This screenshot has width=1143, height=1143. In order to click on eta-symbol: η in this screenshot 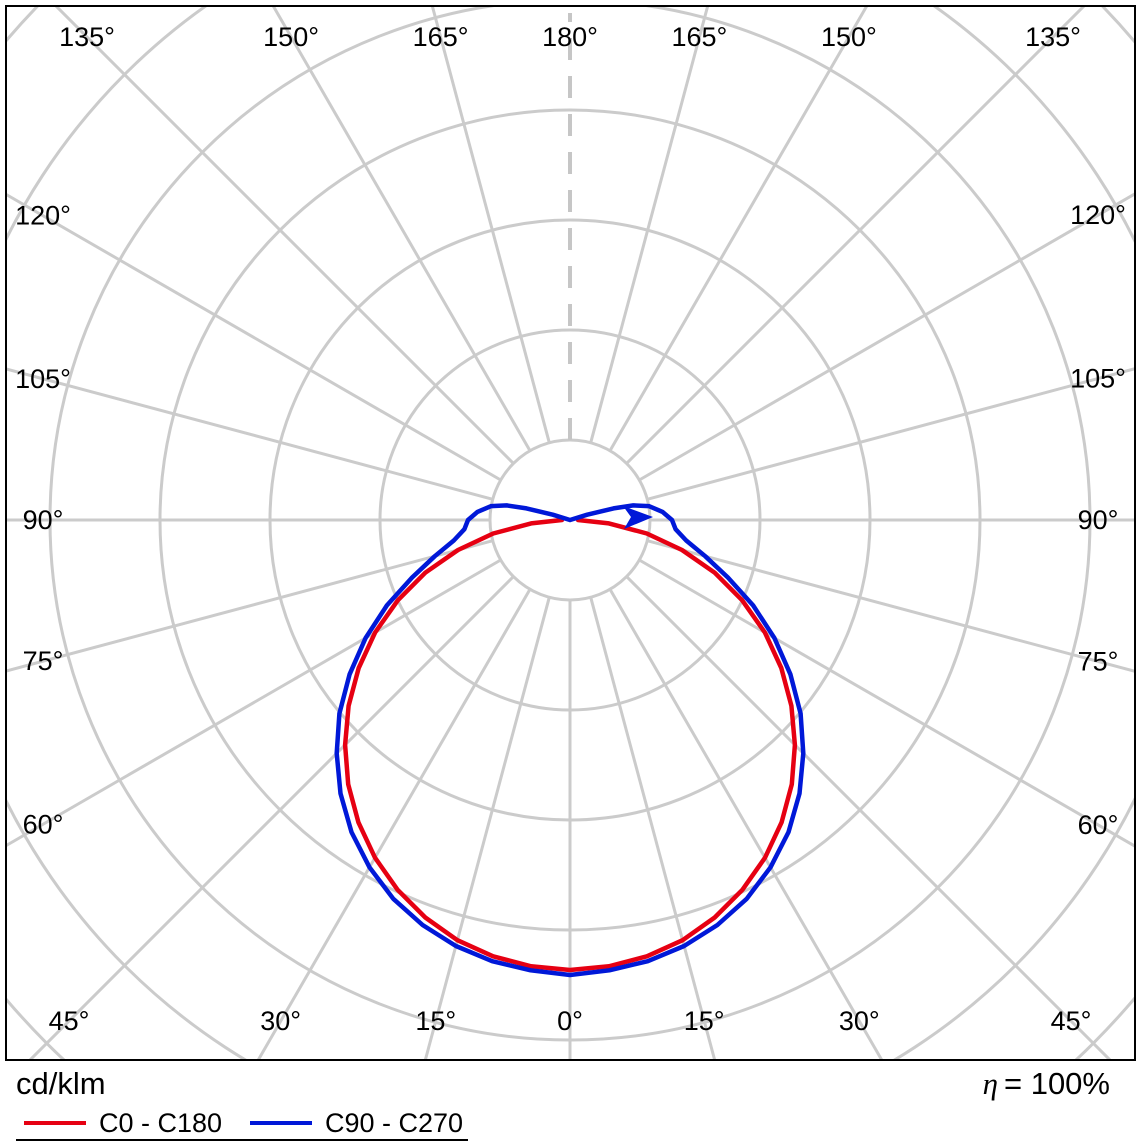, I will do `click(990, 1083)`.